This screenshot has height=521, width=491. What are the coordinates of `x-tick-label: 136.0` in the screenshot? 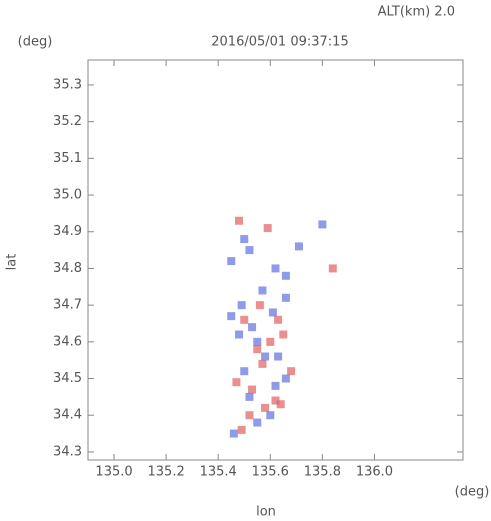 It's located at (374, 472).